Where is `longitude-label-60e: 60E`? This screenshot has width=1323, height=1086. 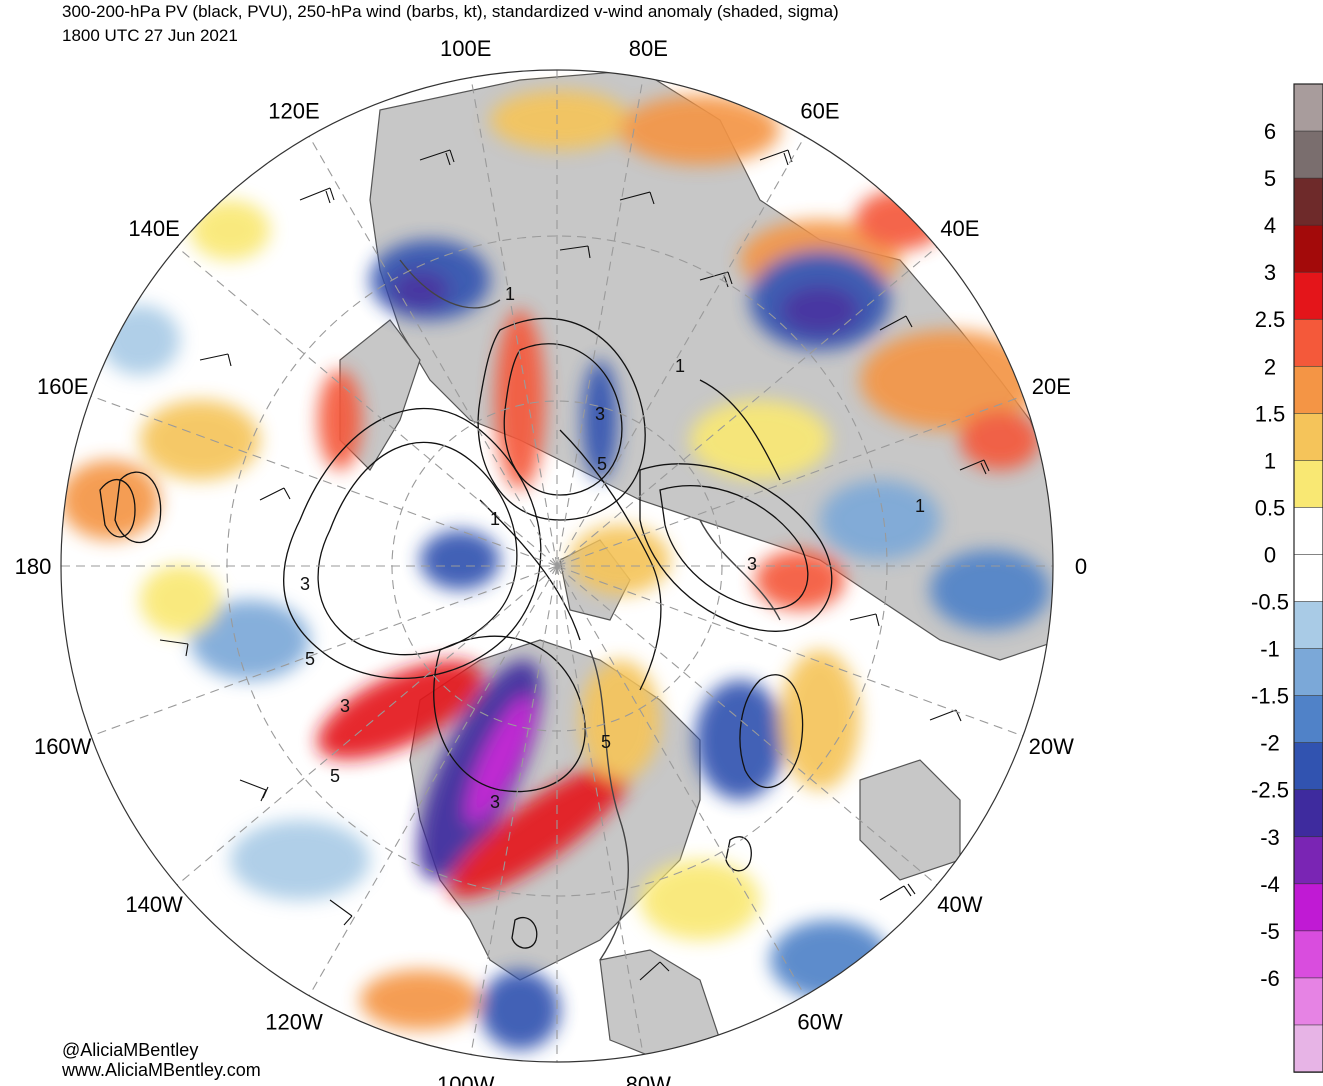
longitude-label-60e: 60E is located at coordinates (819, 111).